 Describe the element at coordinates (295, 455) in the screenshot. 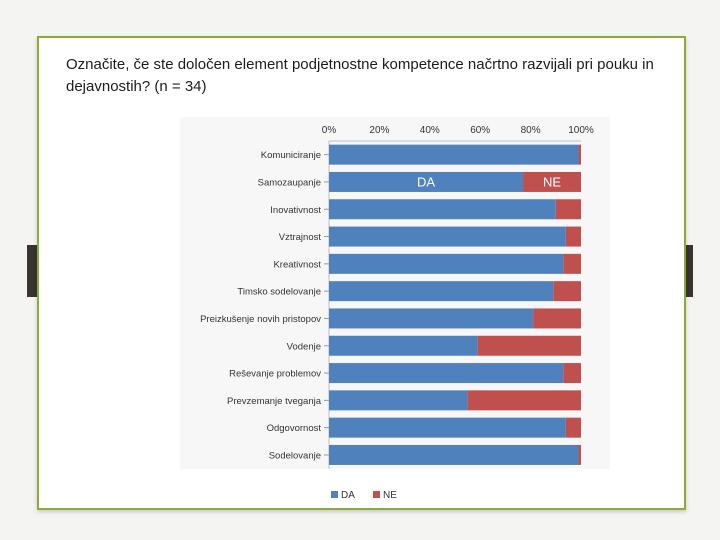

I see `y-tick-label: Sodelovanje` at that location.